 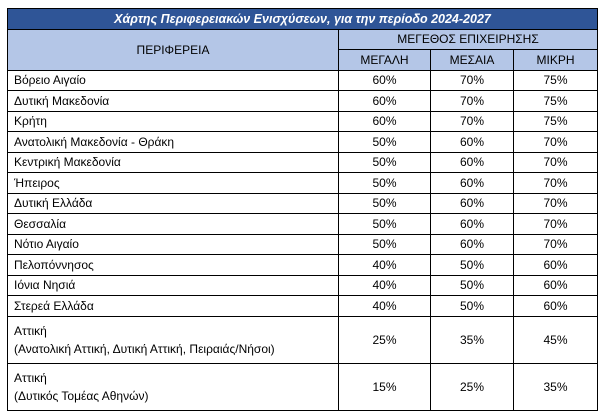 I want to click on region-cell: Κεντρική Μακεδονία, so click(x=173, y=162).